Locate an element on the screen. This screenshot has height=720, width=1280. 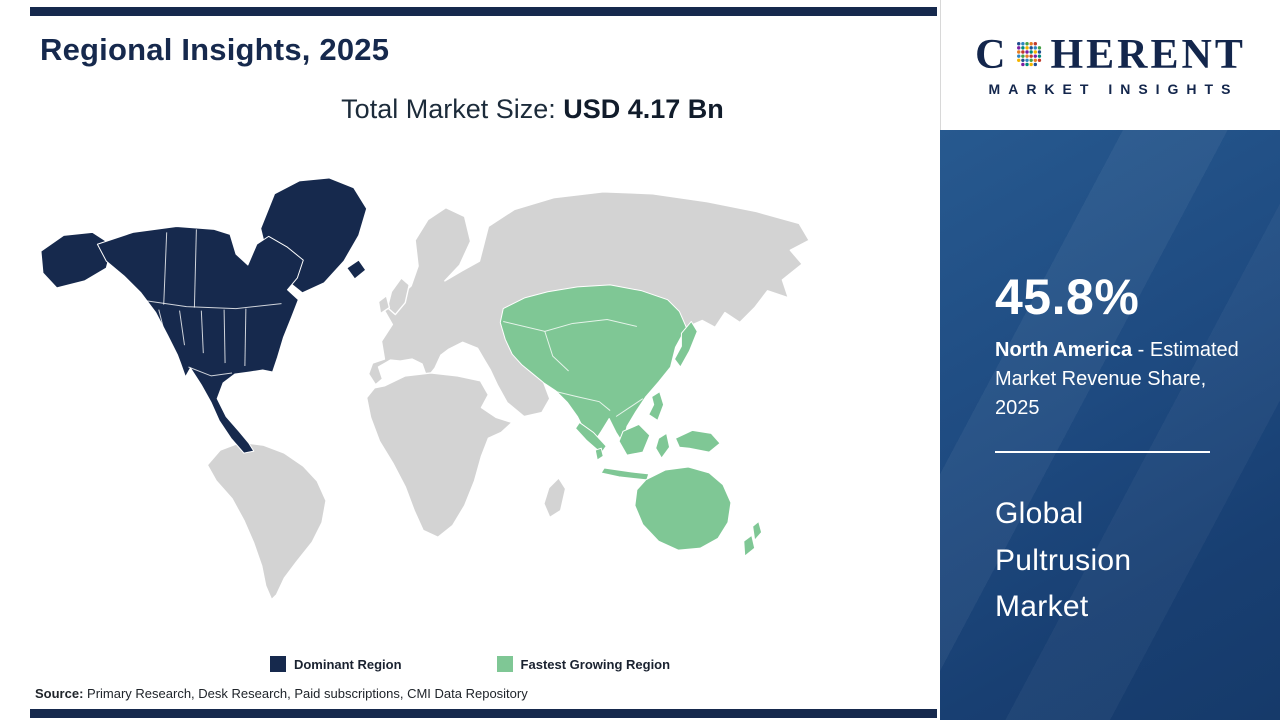
bottom-accent-bar is located at coordinates (483, 713).